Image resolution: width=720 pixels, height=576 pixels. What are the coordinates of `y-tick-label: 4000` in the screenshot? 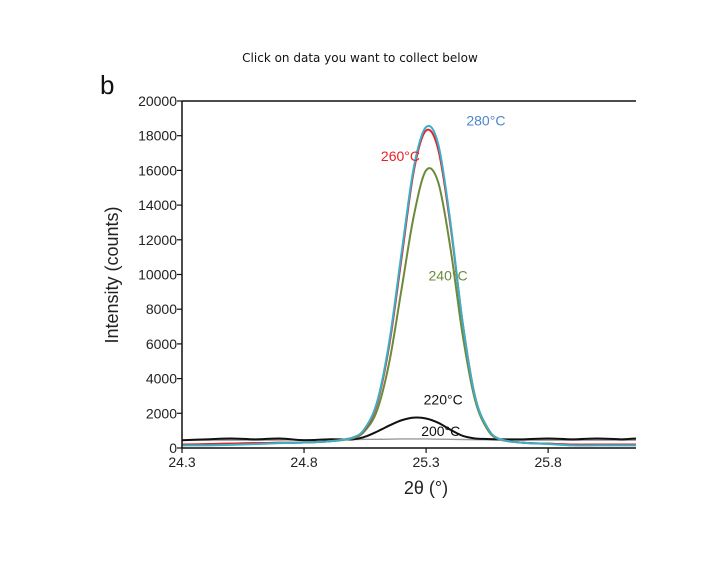 It's located at (161, 379).